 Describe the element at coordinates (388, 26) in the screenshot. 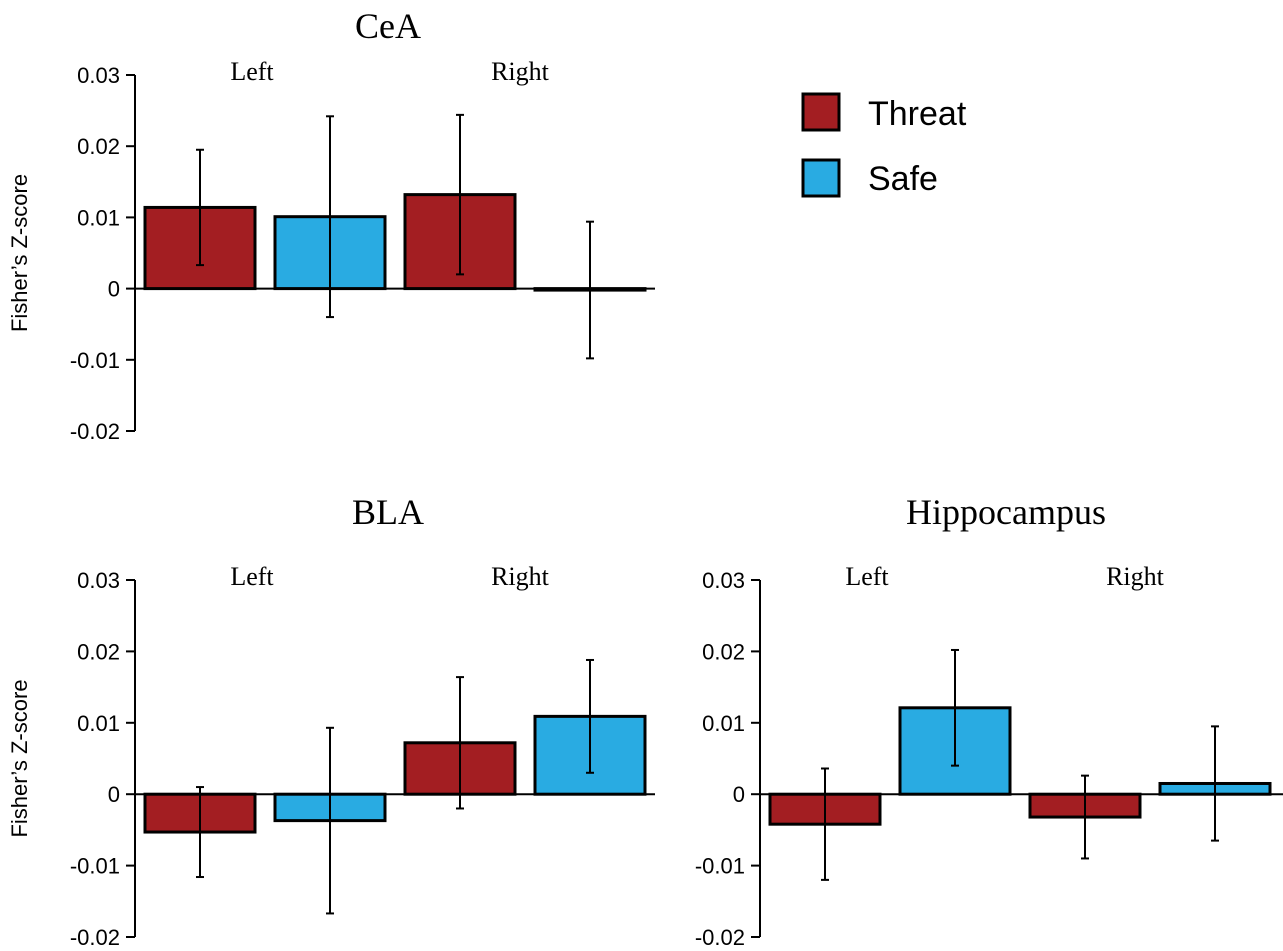

I see `chart-title: CeA` at that location.